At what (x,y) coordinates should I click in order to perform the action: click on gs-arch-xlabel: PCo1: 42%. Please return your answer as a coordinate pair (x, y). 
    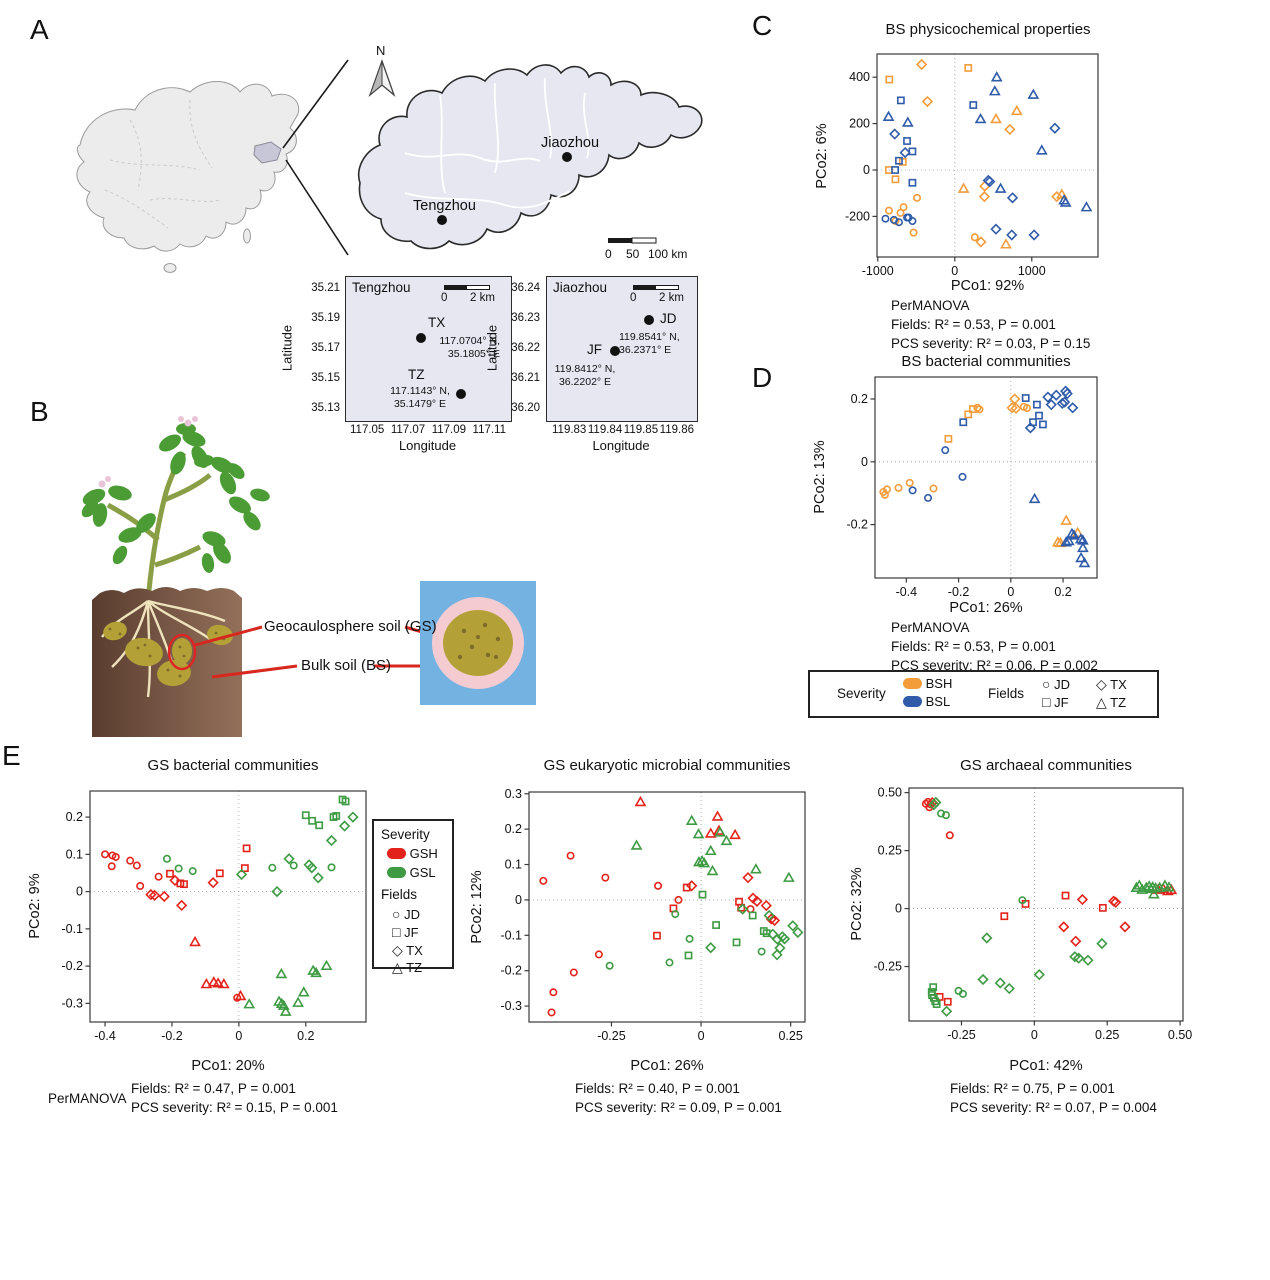
    Looking at the image, I should click on (1046, 1066).